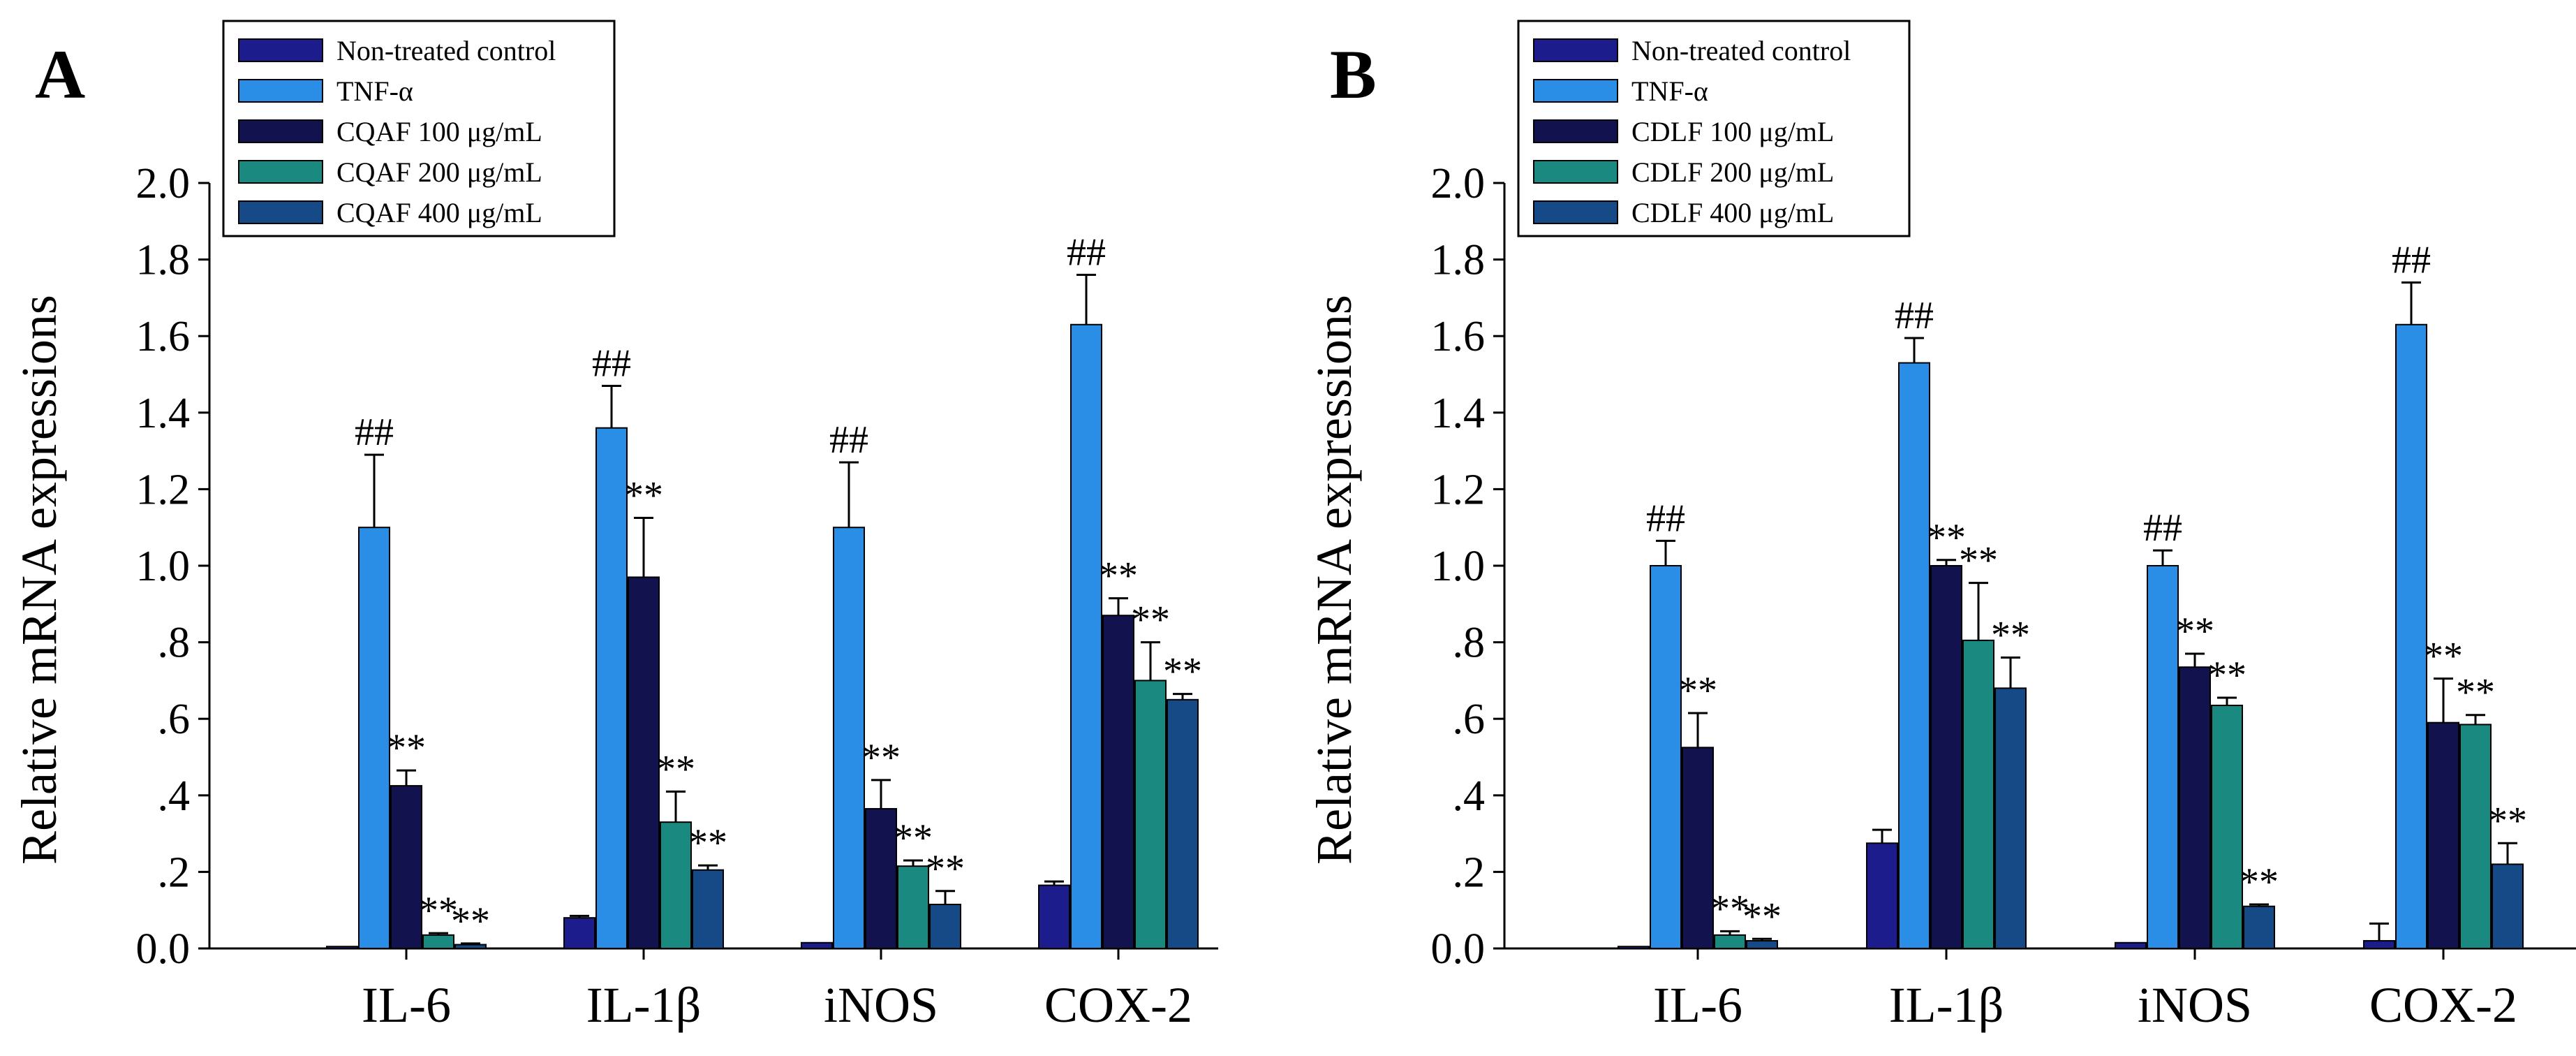 Image resolution: width=2576 pixels, height=1056 pixels. Describe the element at coordinates (1118, 1005) in the screenshot. I see `panel-a-category-label: COX-2` at that location.